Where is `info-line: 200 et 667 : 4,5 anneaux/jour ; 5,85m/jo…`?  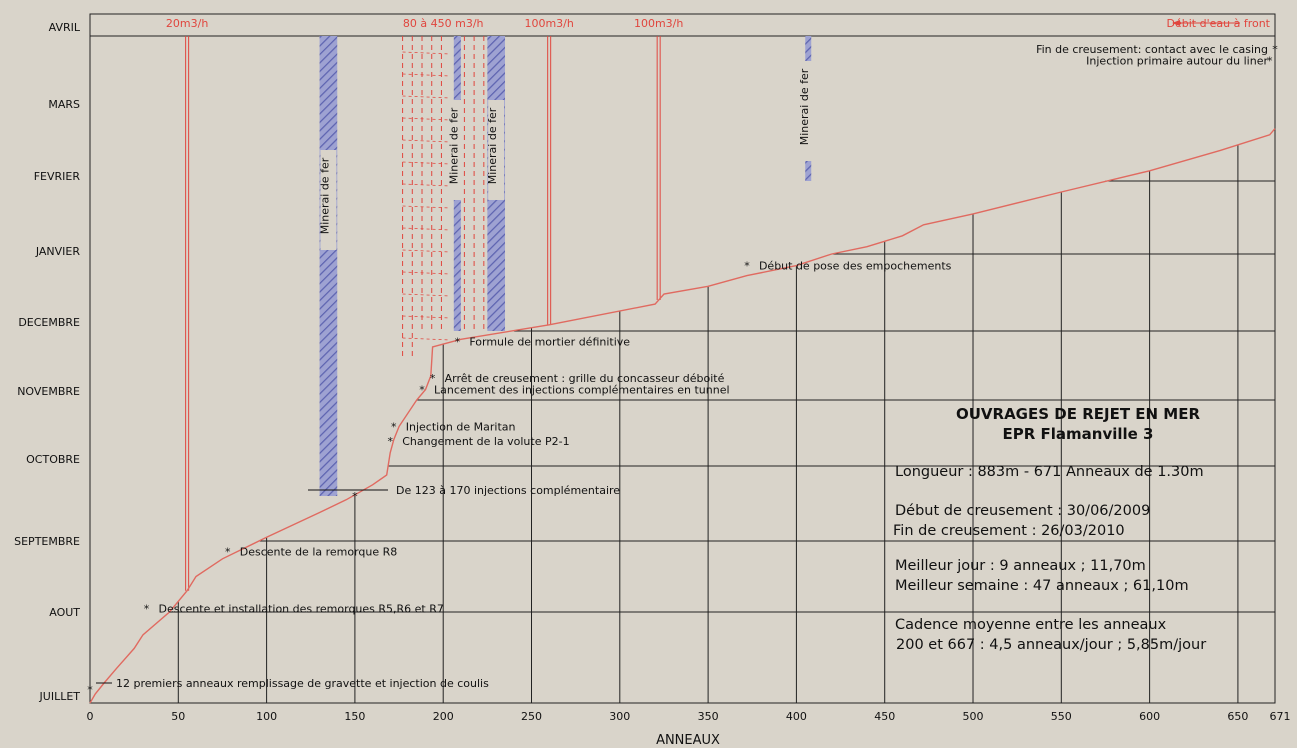
info-line: 200 et 667 : 4,5 anneaux/jour ; 5,85m/jo… is located at coordinates (1051, 645).